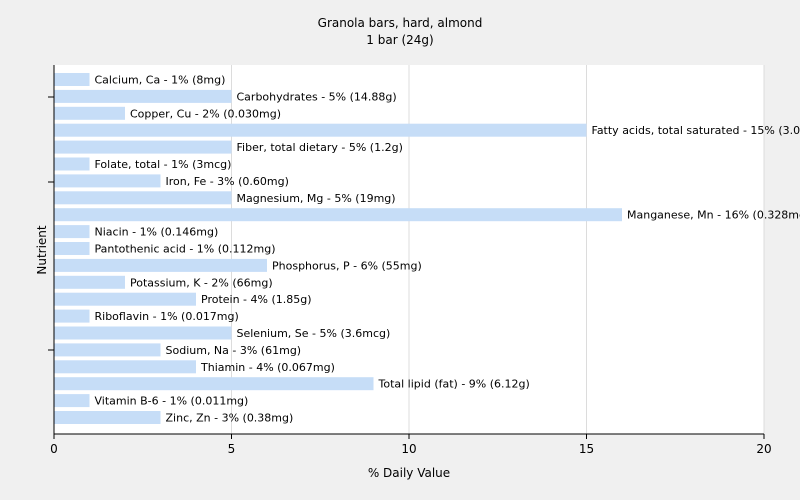 This screenshot has width=800, height=500. Describe the element at coordinates (713, 215) in the screenshot. I see `bar-label: Manganese, Mn - 16% (0.328mg)` at that location.